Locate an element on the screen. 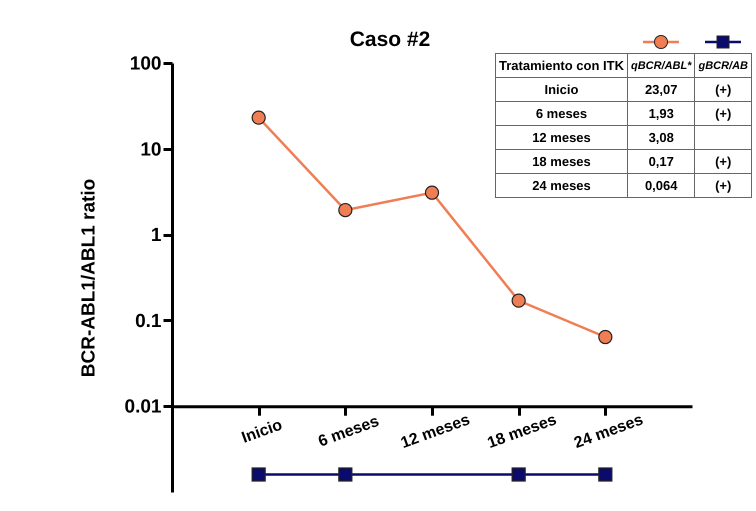 This screenshot has width=756, height=511. y-tick-label: 24 meses is located at coordinates (562, 186).